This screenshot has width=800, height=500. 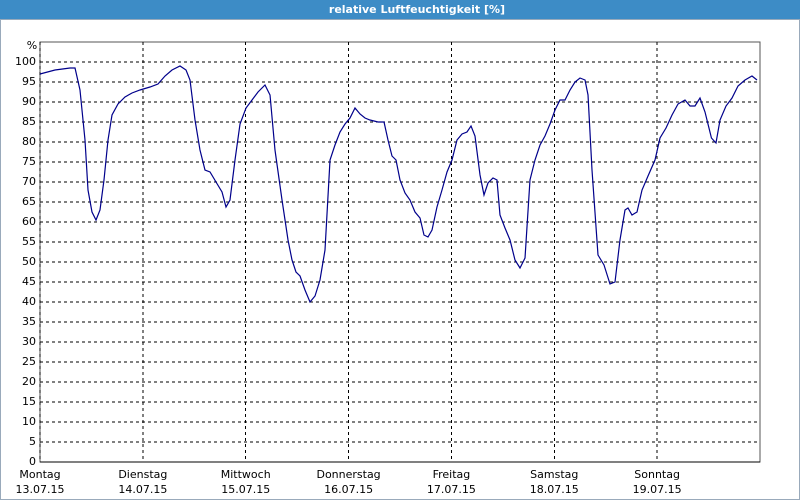 I want to click on x-tick-date: 13.07.15, so click(x=40, y=489).